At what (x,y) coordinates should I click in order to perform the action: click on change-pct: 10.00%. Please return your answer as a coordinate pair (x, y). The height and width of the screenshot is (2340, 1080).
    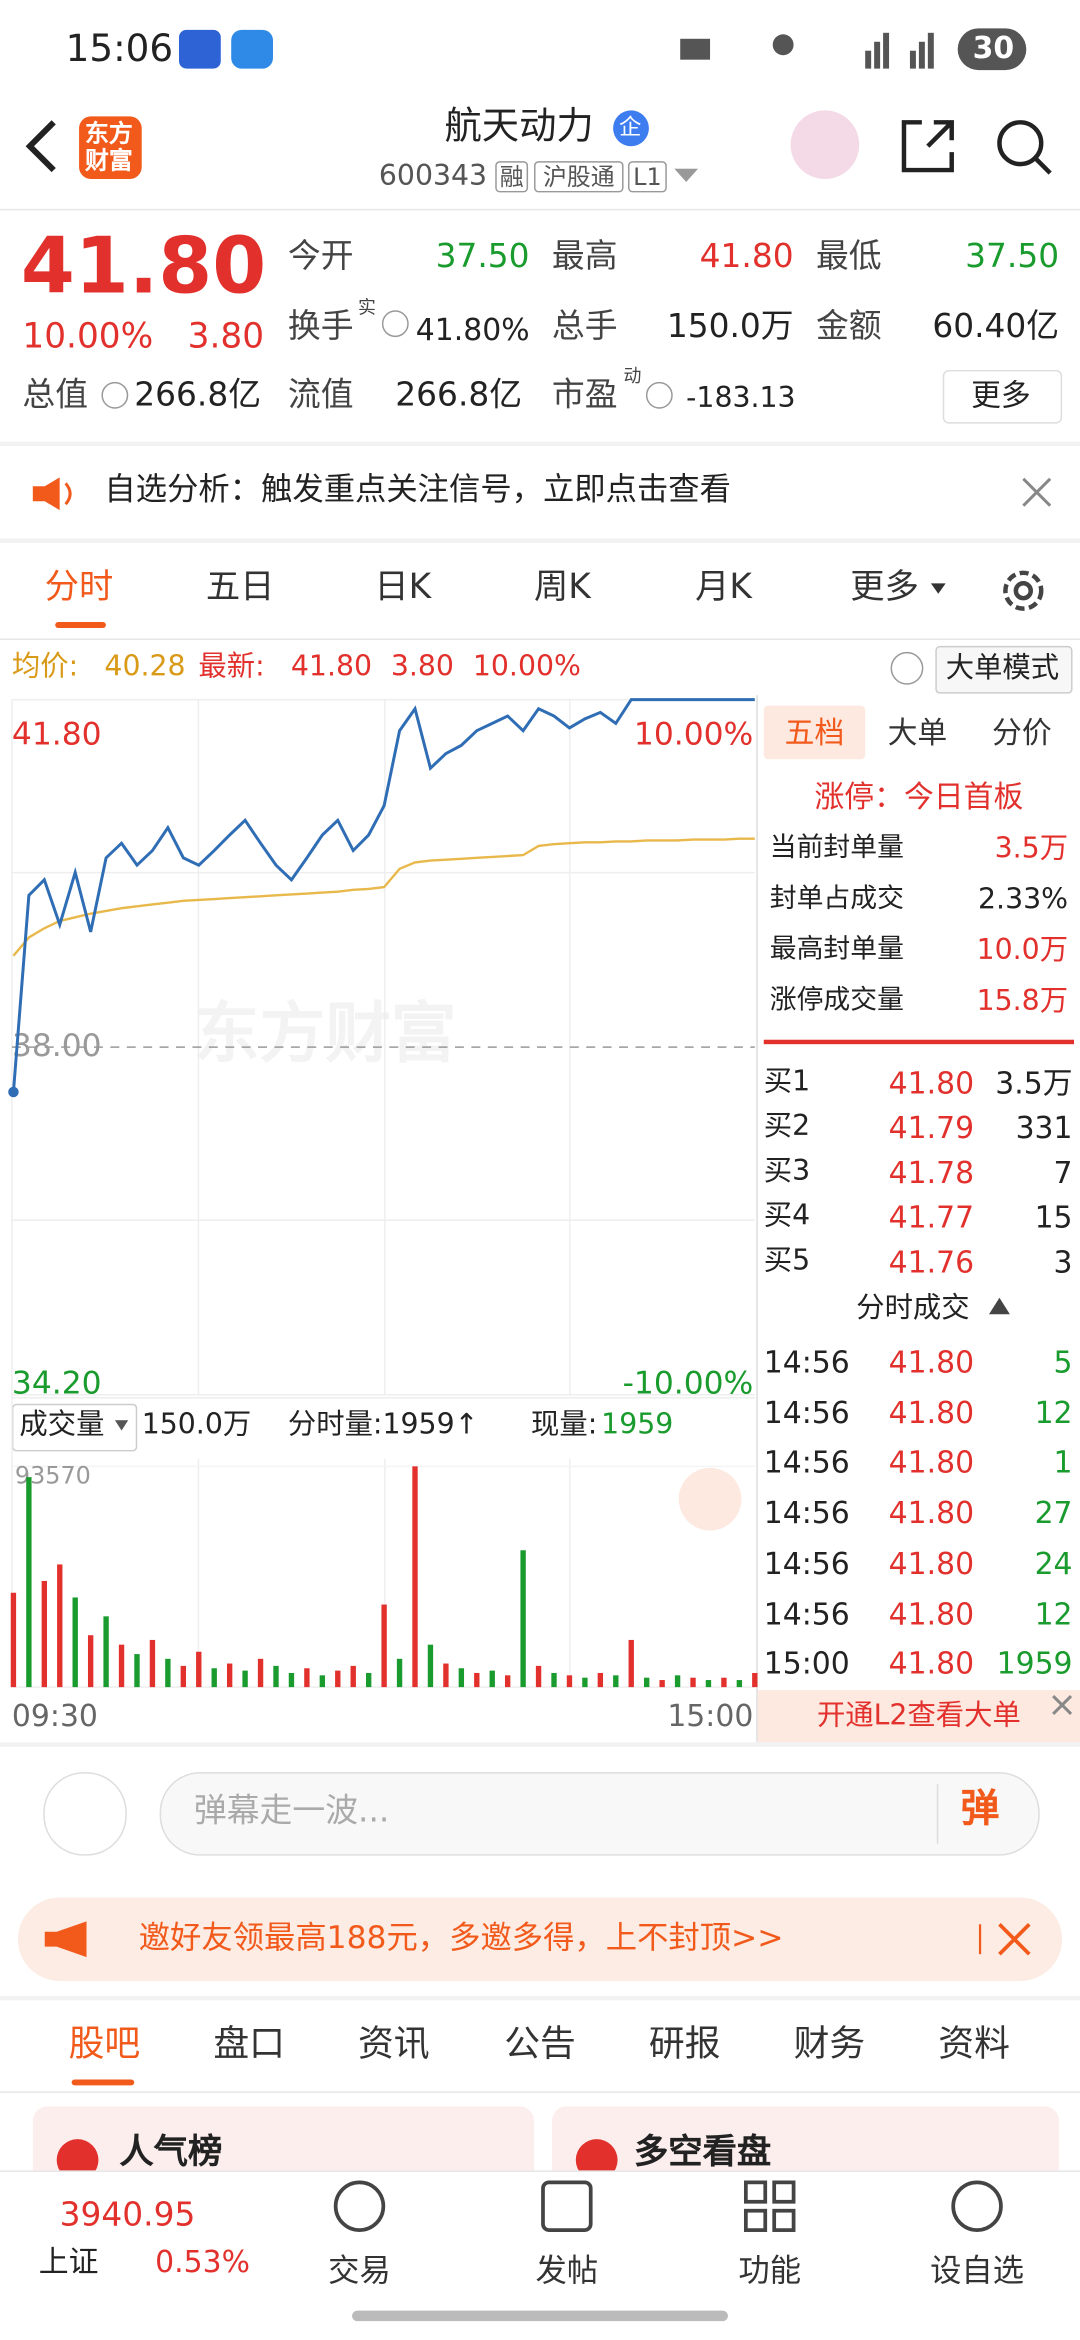
    Looking at the image, I should click on (88, 337).